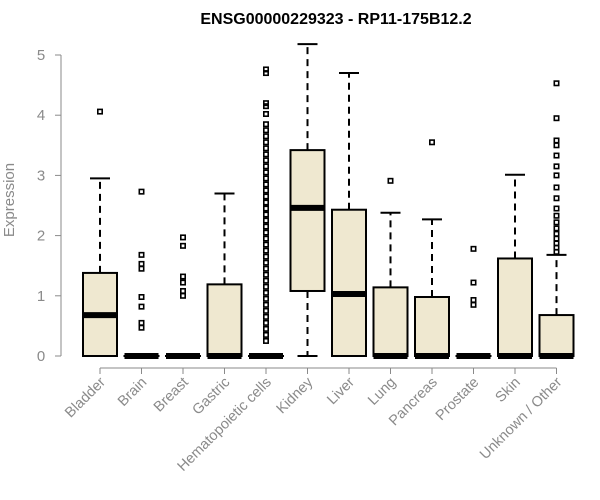 This screenshot has width=600, height=500. I want to click on y-tick-label: 4, so click(41, 115).